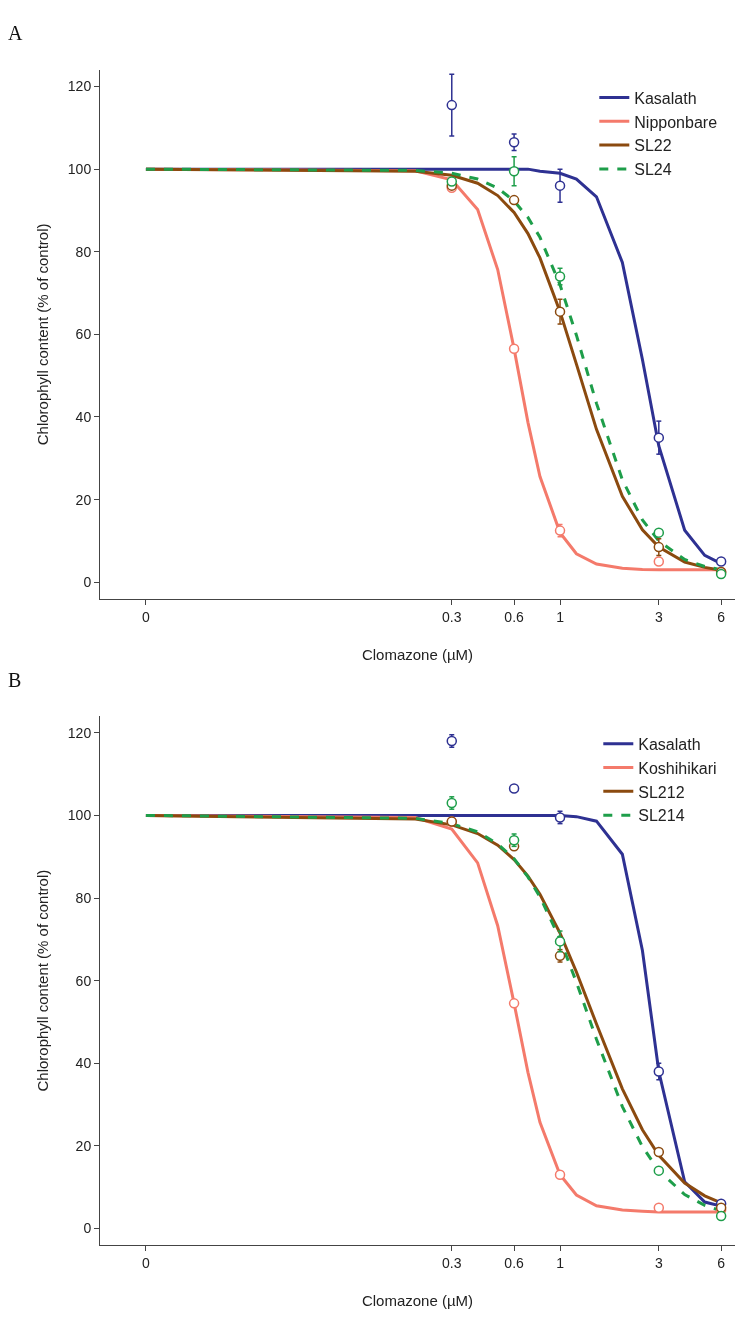 The height and width of the screenshot is (1318, 747). I want to click on chart-title: A, so click(15, 33).